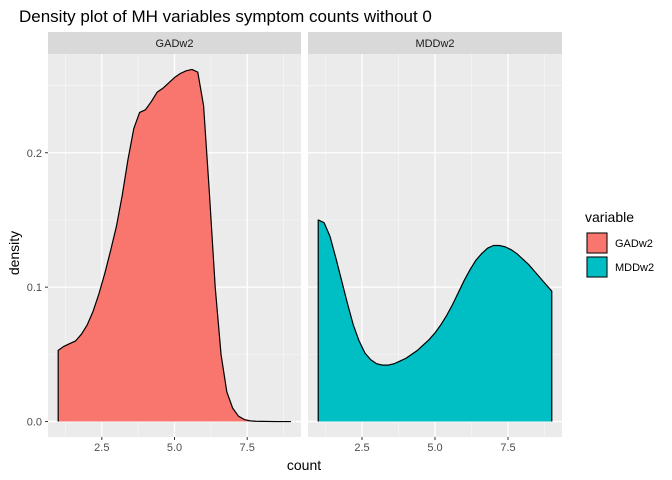  I want to click on density-area-mddw2, so click(435, 320).